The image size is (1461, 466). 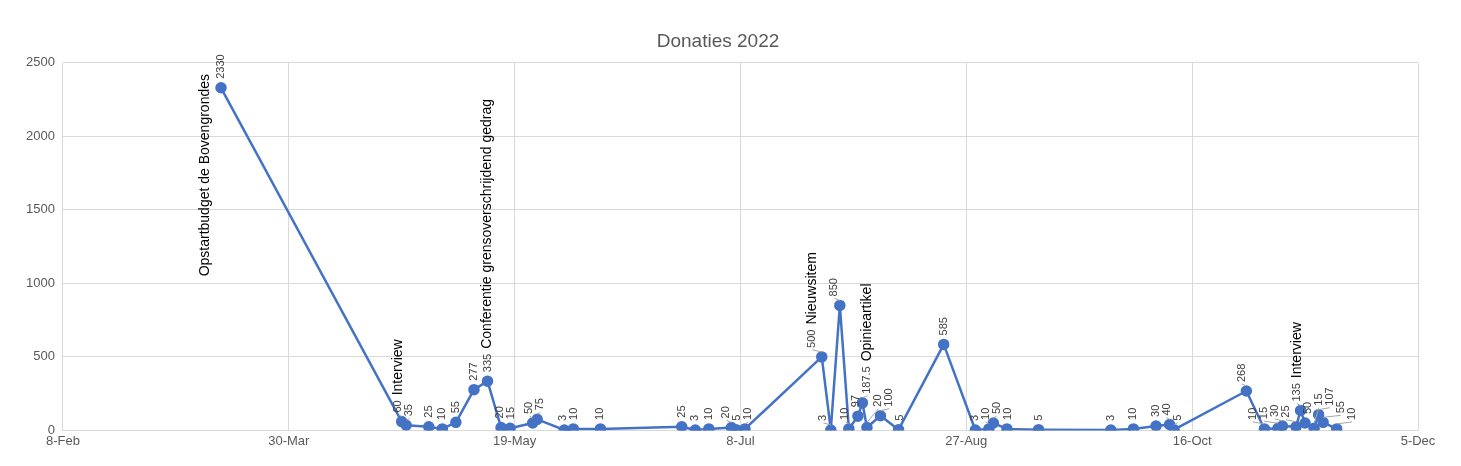 What do you see at coordinates (397, 406) in the screenshot?
I see `data-label: 60` at bounding box center [397, 406].